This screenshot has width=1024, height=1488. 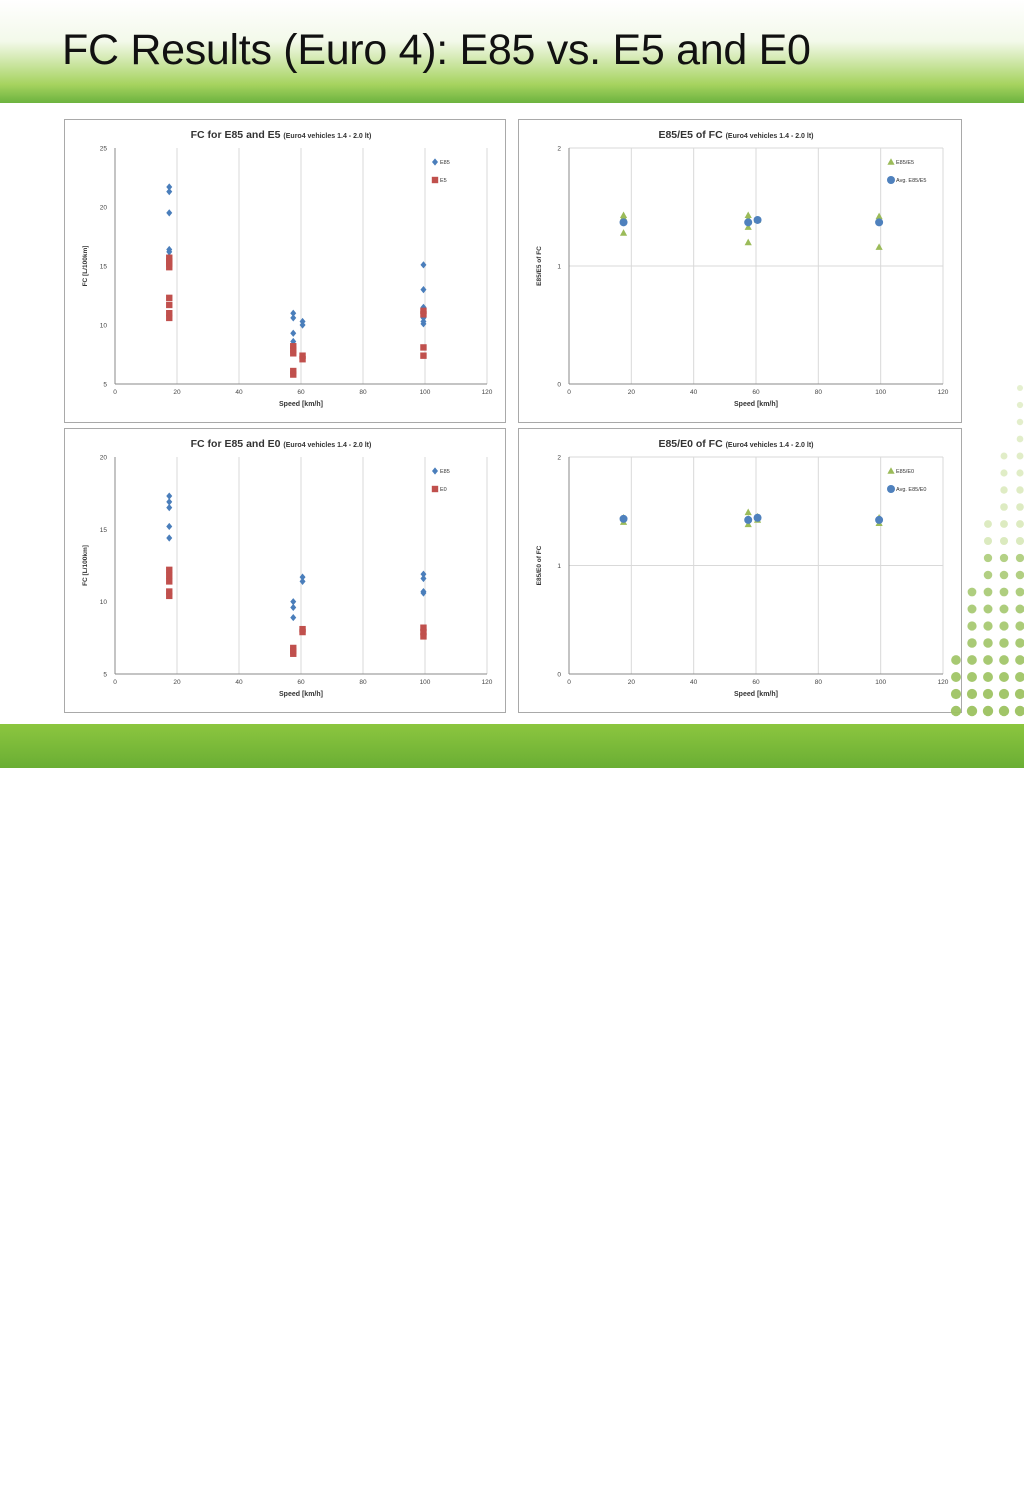 What do you see at coordinates (296, 266) in the screenshot?
I see `series-e85` at bounding box center [296, 266].